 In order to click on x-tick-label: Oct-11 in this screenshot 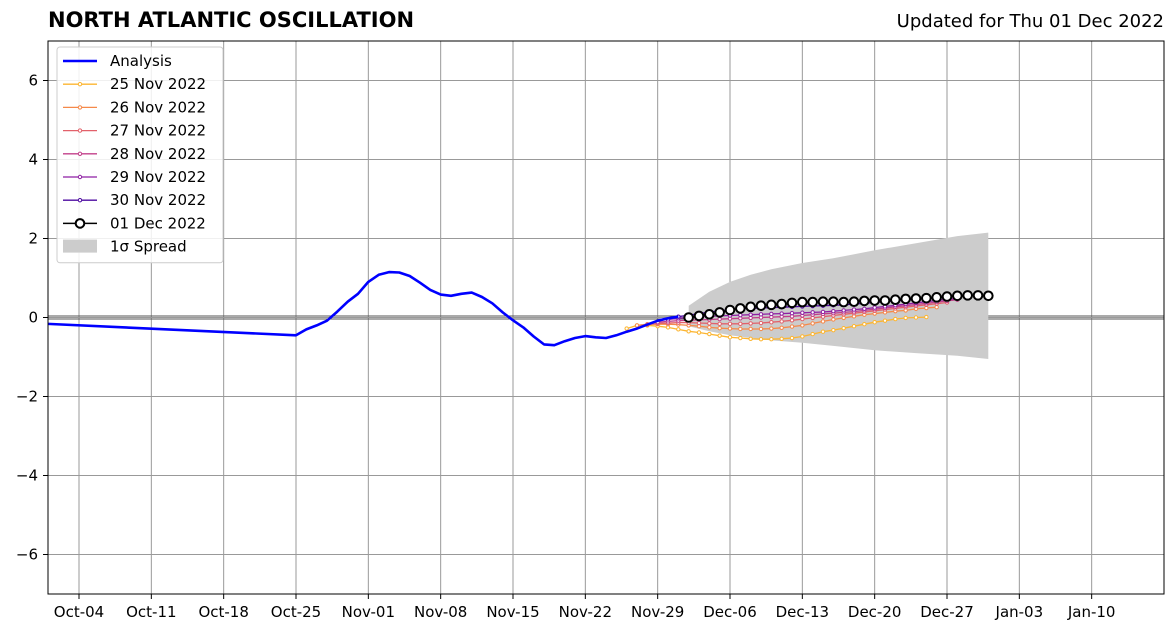, I will do `click(151, 612)`.